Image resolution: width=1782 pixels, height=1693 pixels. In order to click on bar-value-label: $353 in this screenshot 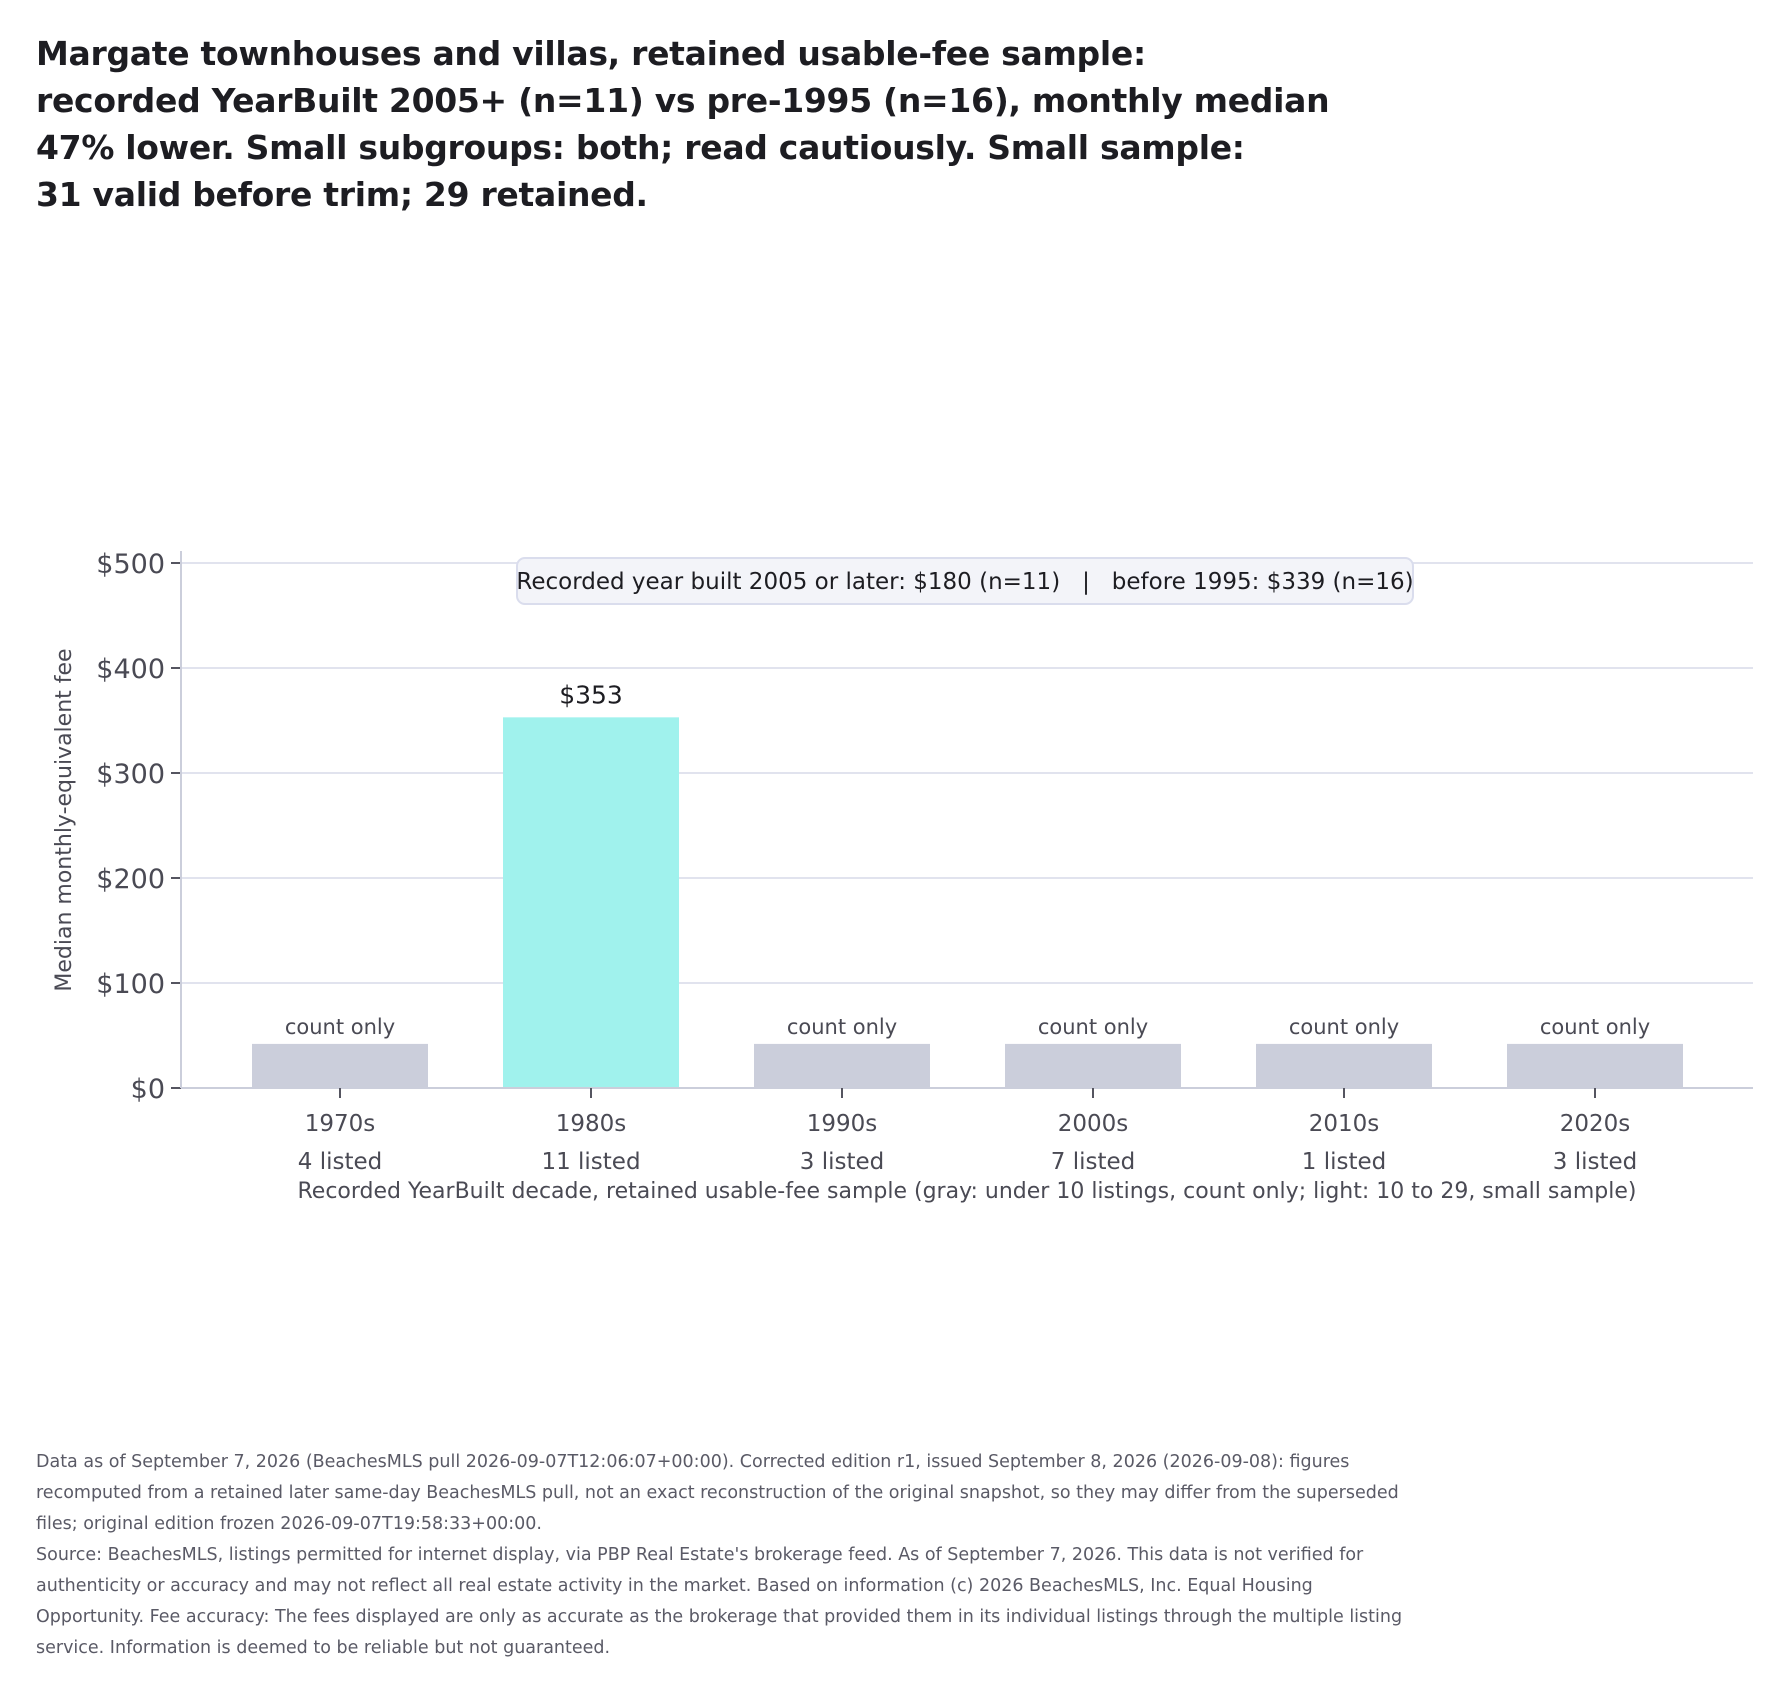, I will do `click(591, 694)`.